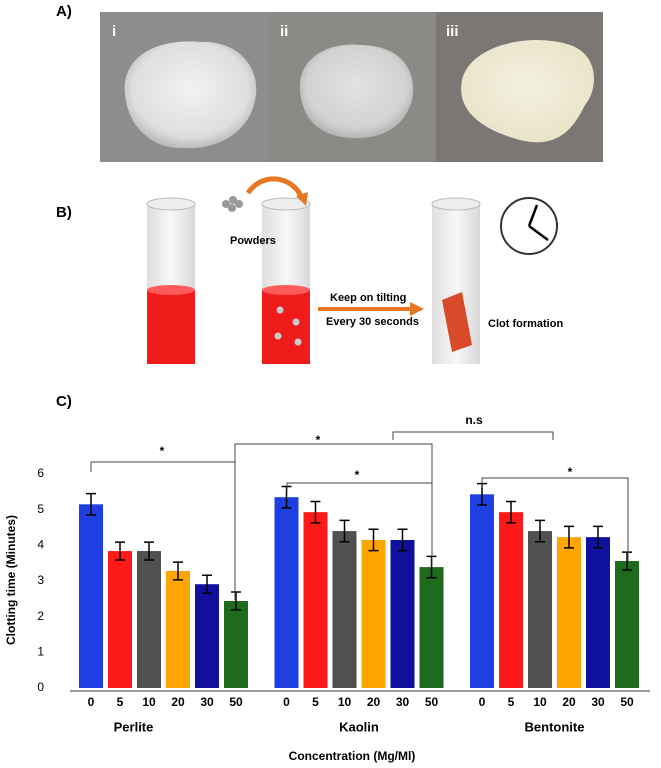 The width and height of the screenshot is (661, 768). Describe the element at coordinates (40, 580) in the screenshot. I see `y-tick-label: 3` at that location.